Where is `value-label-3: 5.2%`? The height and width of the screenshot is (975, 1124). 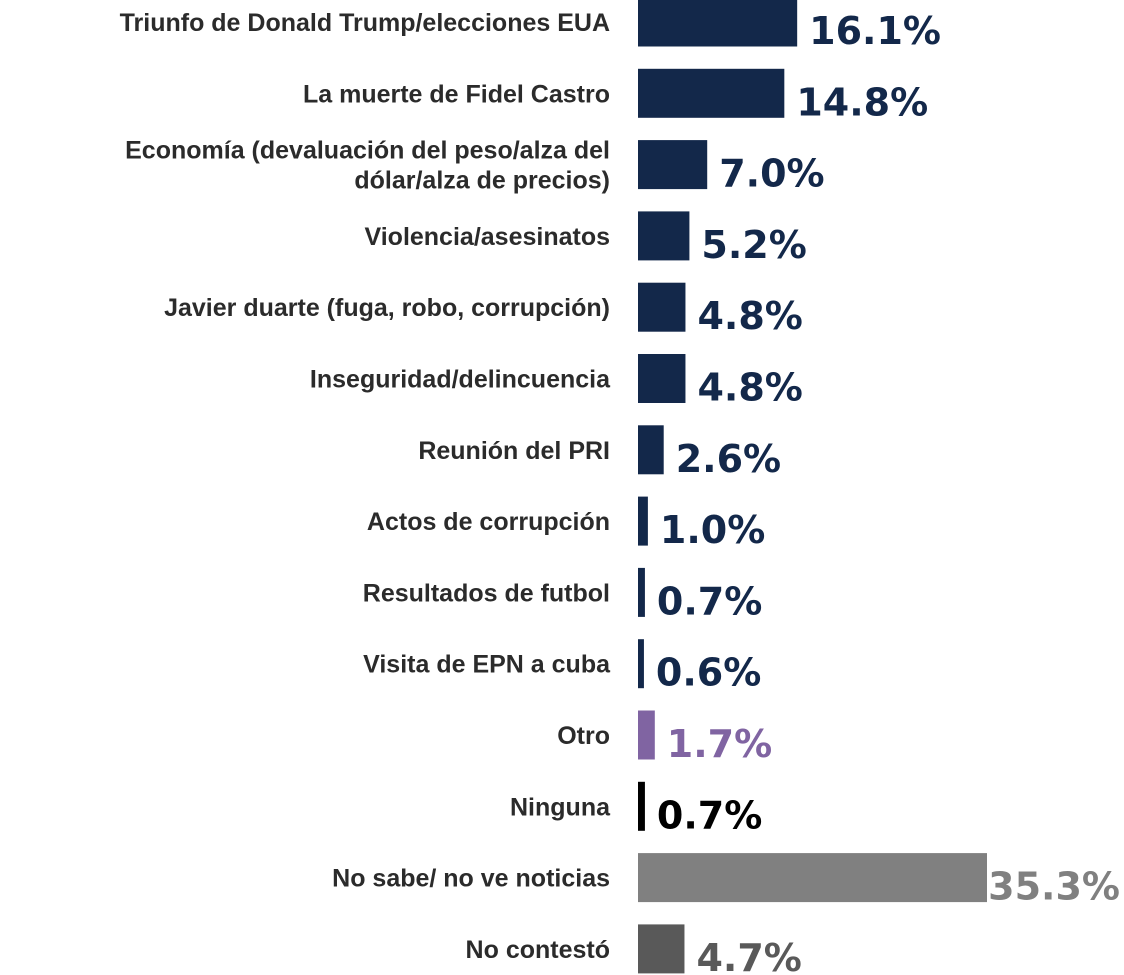 value-label-3: 5.2% is located at coordinates (753, 245).